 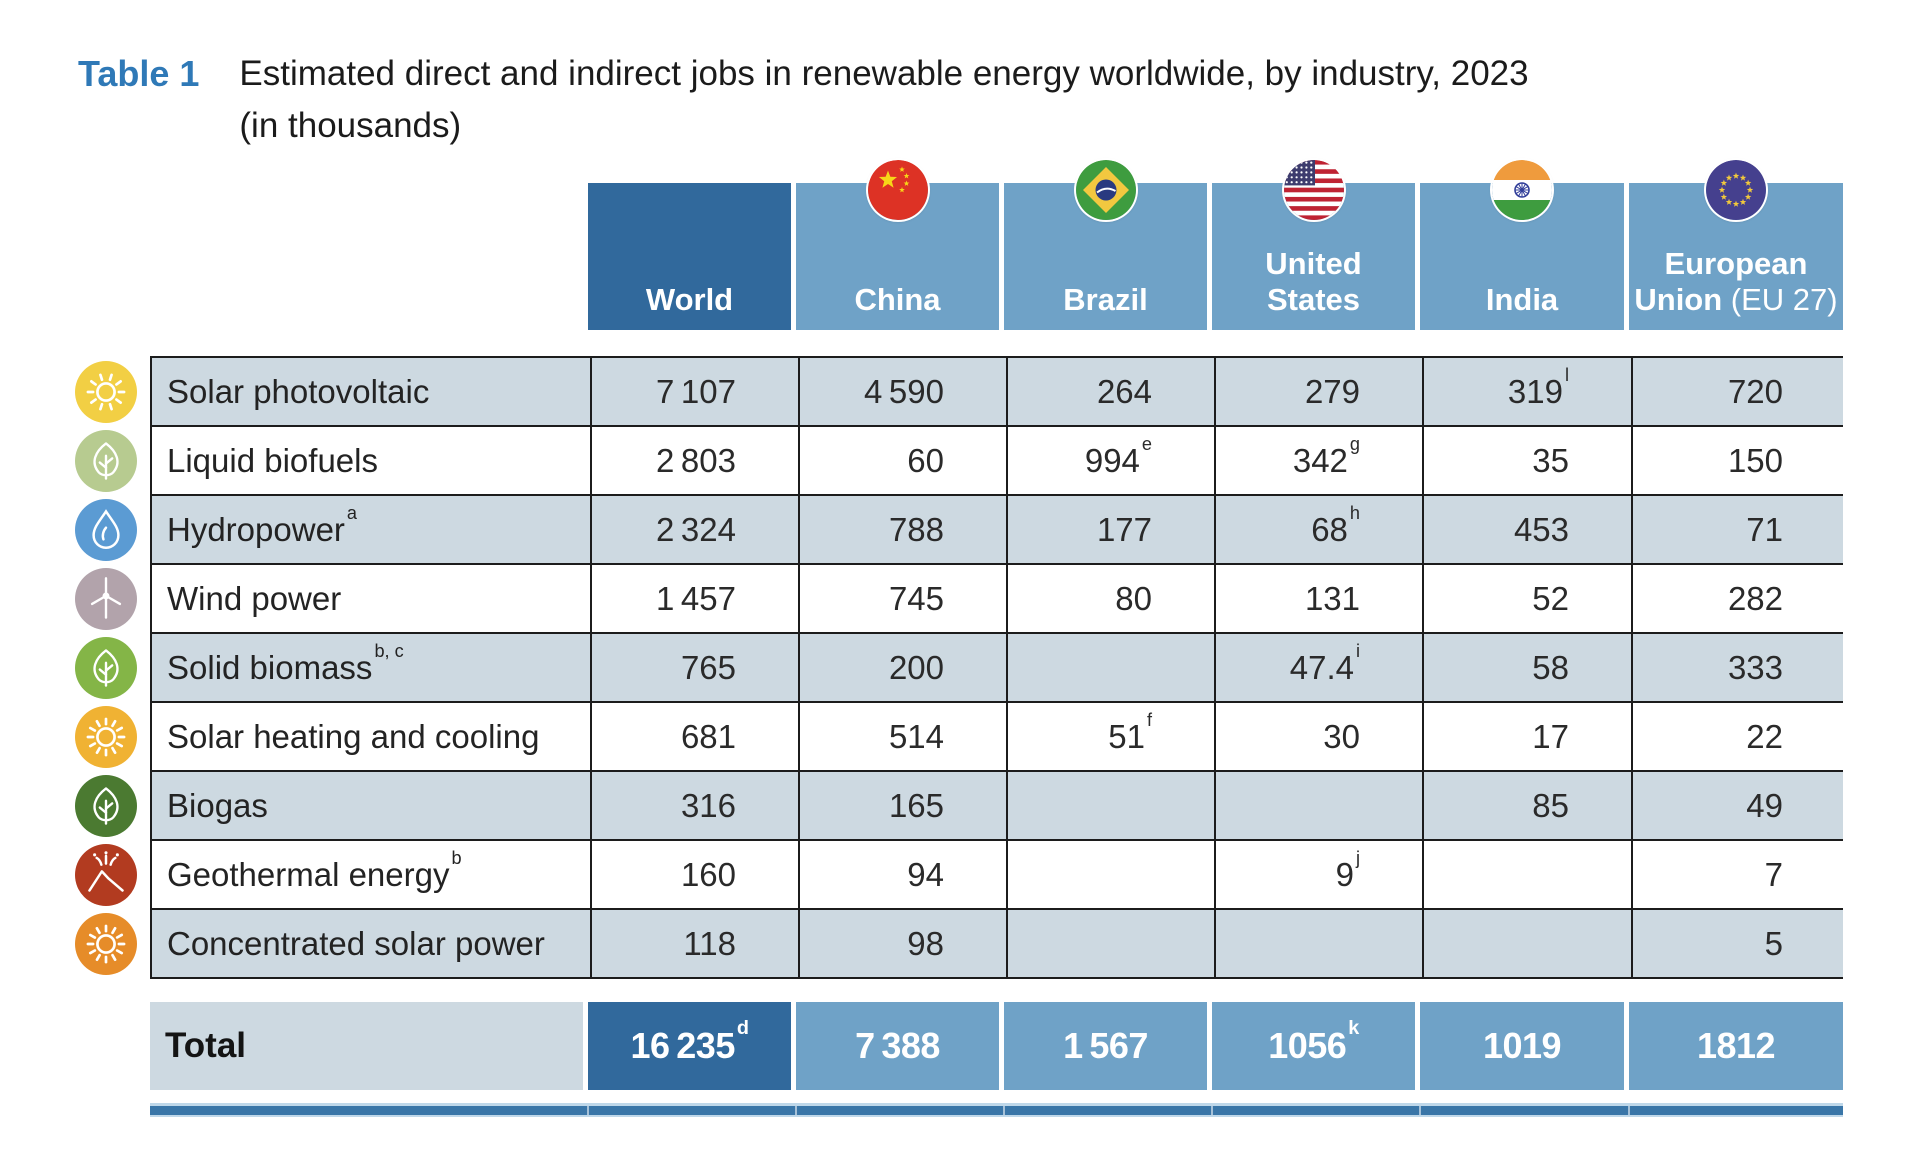 I want to click on cell-world: 2 803, so click(x=694, y=460).